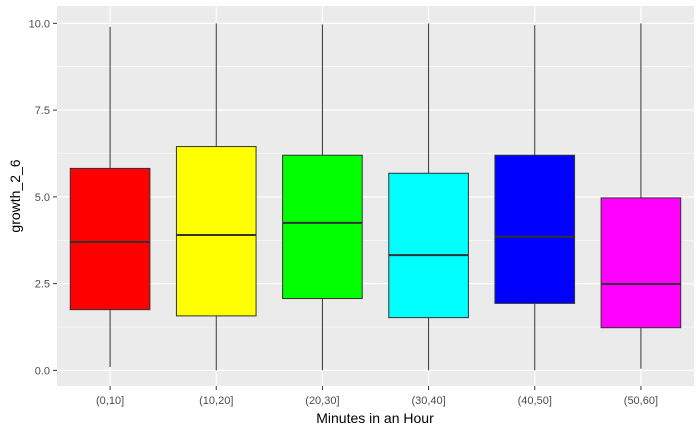  What do you see at coordinates (15, 195) in the screenshot?
I see `y-axis-title: growth_2_6` at bounding box center [15, 195].